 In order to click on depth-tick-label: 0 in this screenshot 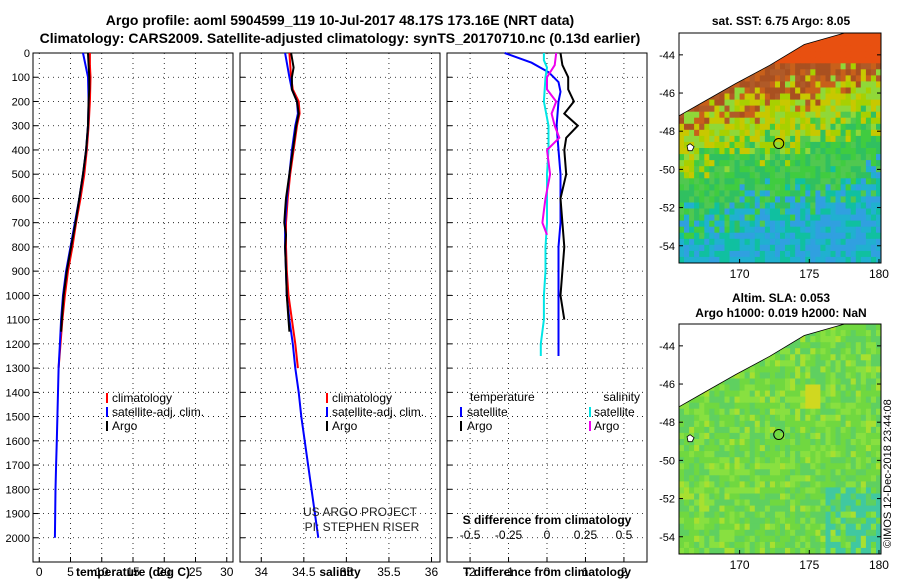, I will do `click(27, 54)`.